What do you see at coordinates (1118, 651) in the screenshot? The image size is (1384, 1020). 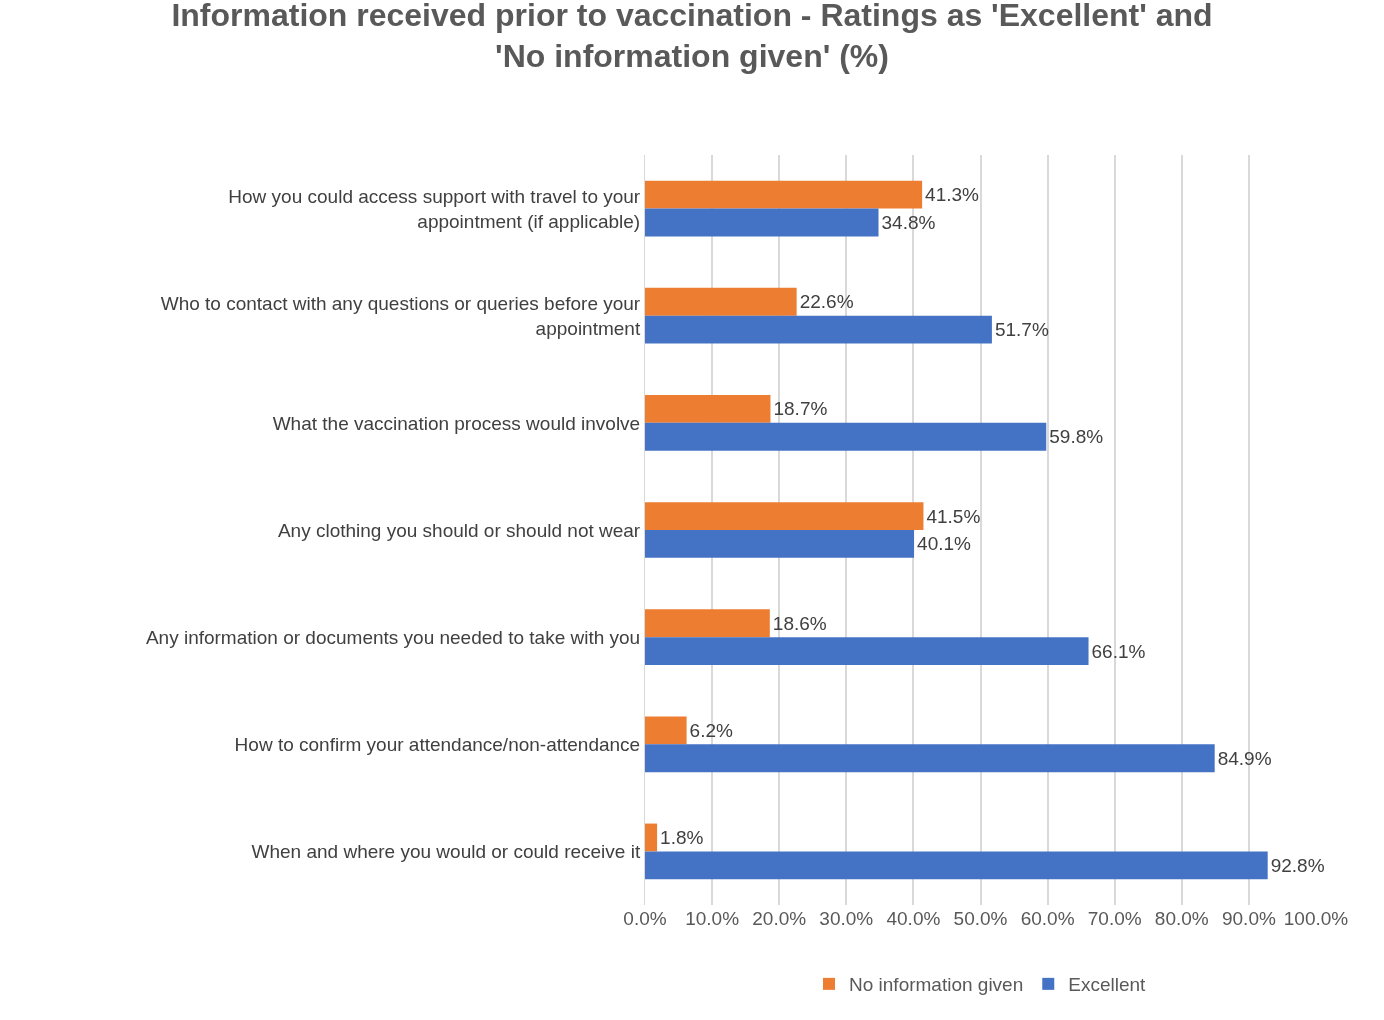 I see `data-label: 66.1%` at bounding box center [1118, 651].